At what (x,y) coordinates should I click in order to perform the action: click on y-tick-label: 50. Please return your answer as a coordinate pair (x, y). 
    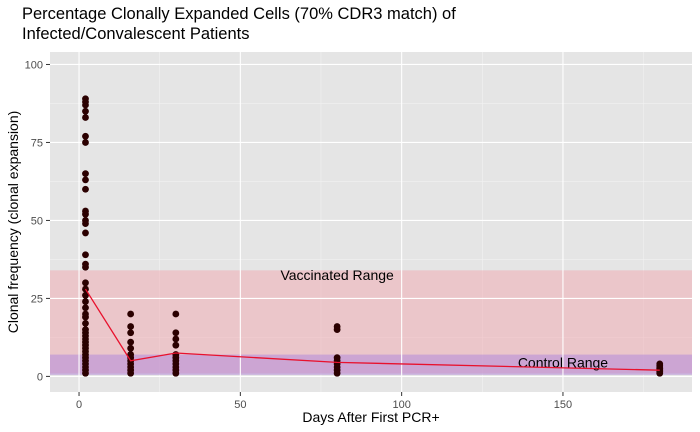
    Looking at the image, I should click on (37, 221).